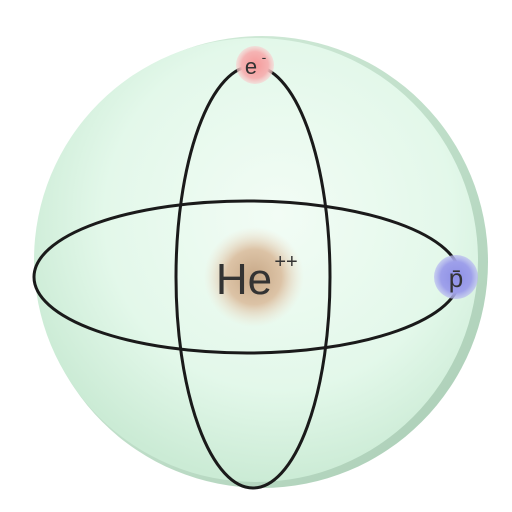 The image size is (512, 512). I want to click on antiproton: p̄, so click(456, 277).